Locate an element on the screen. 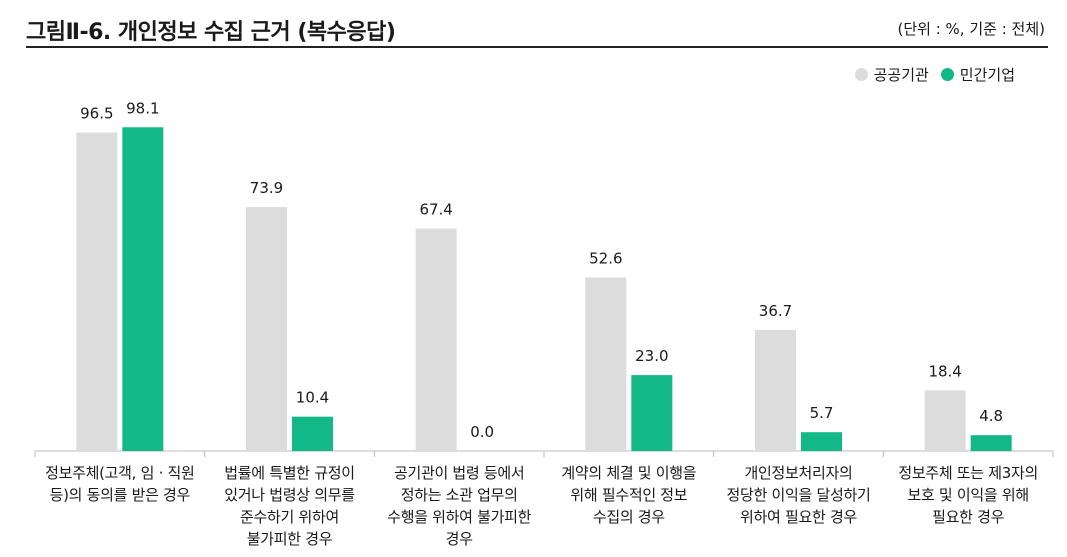  data-label-private-4: 5.7 is located at coordinates (822, 413).